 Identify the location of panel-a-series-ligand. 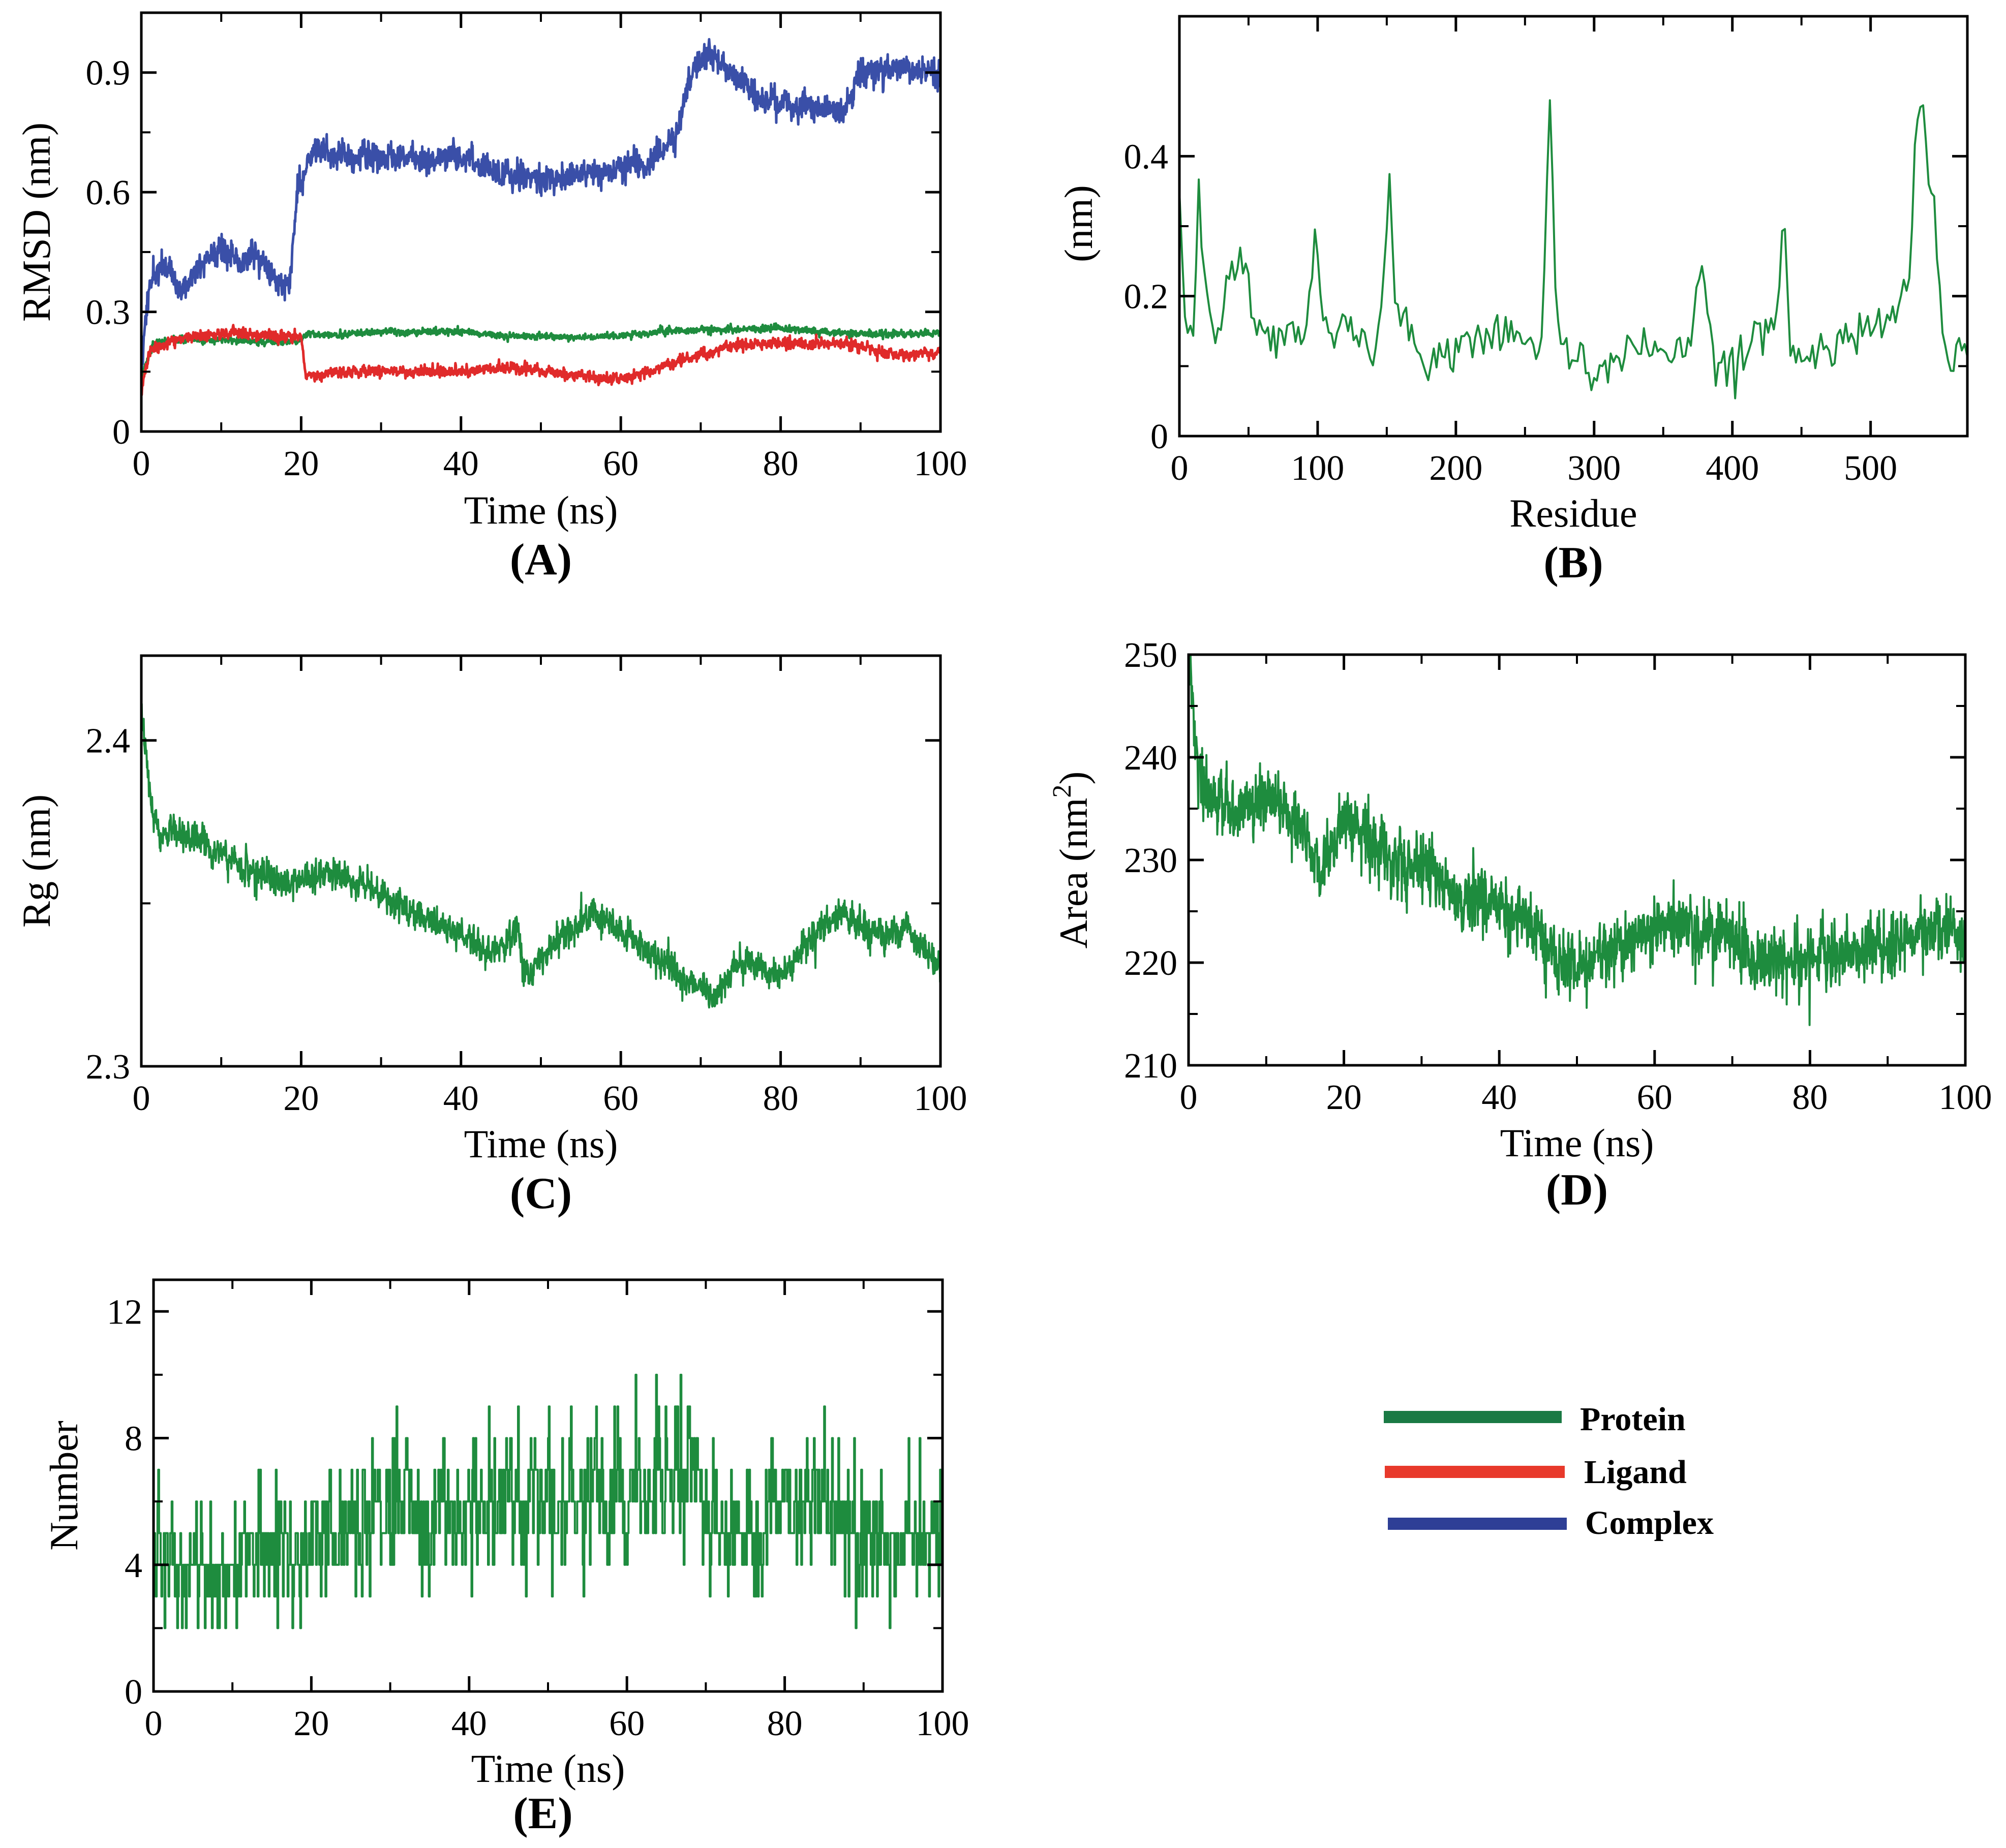
(541, 360).